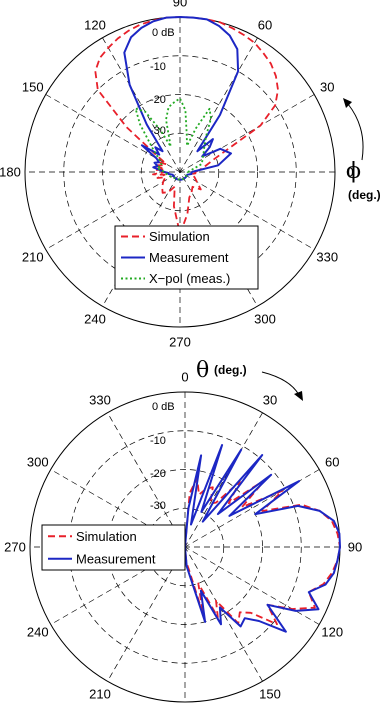 Image resolution: width=392 pixels, height=711 pixels. What do you see at coordinates (353, 171) in the screenshot?
I see `angle-variable: ϕ` at bounding box center [353, 171].